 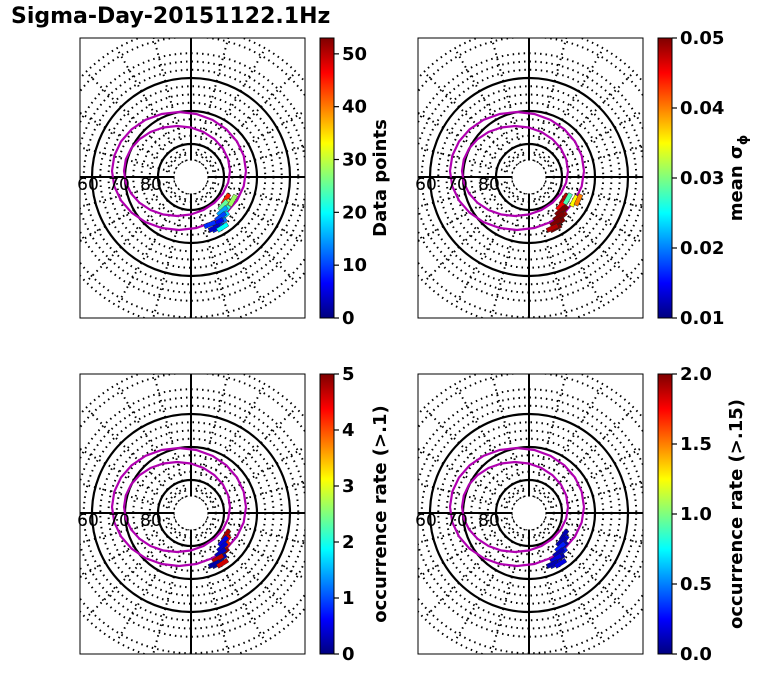 I want to click on colorbar-tick-label: 1.5, so click(x=696, y=444).